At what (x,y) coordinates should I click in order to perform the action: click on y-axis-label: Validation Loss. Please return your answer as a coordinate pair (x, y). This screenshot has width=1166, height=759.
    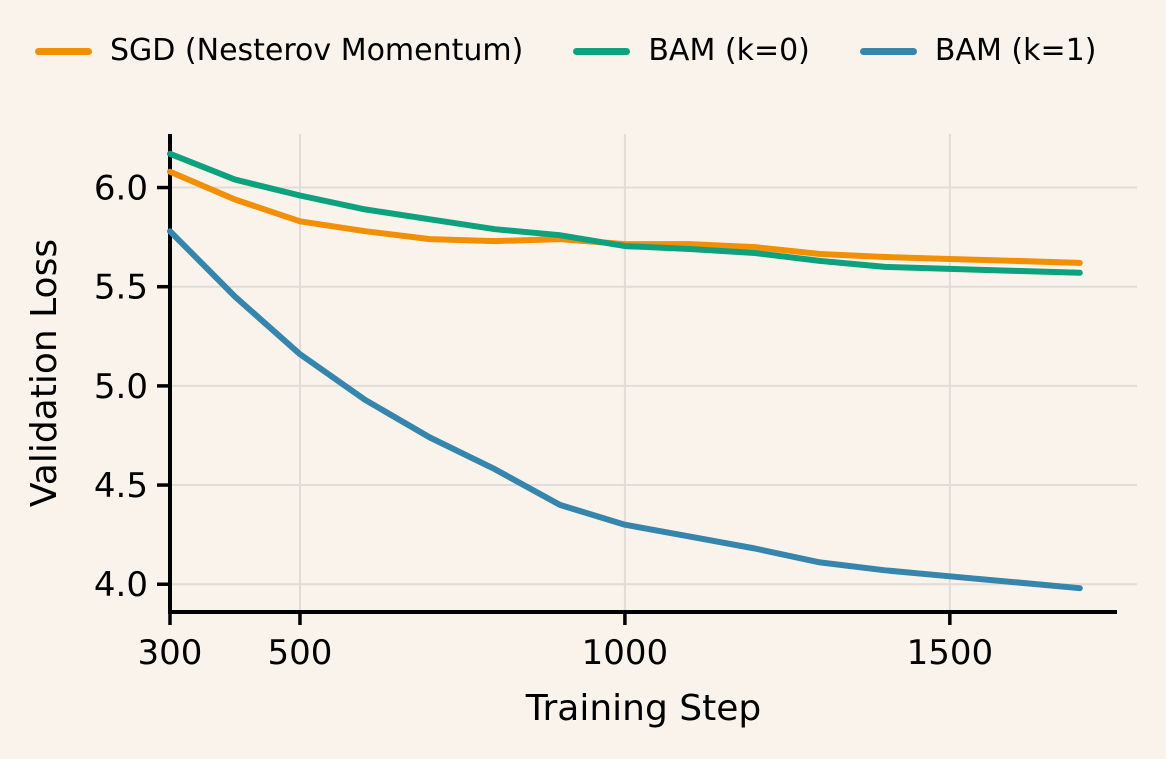
    Looking at the image, I should click on (44, 373).